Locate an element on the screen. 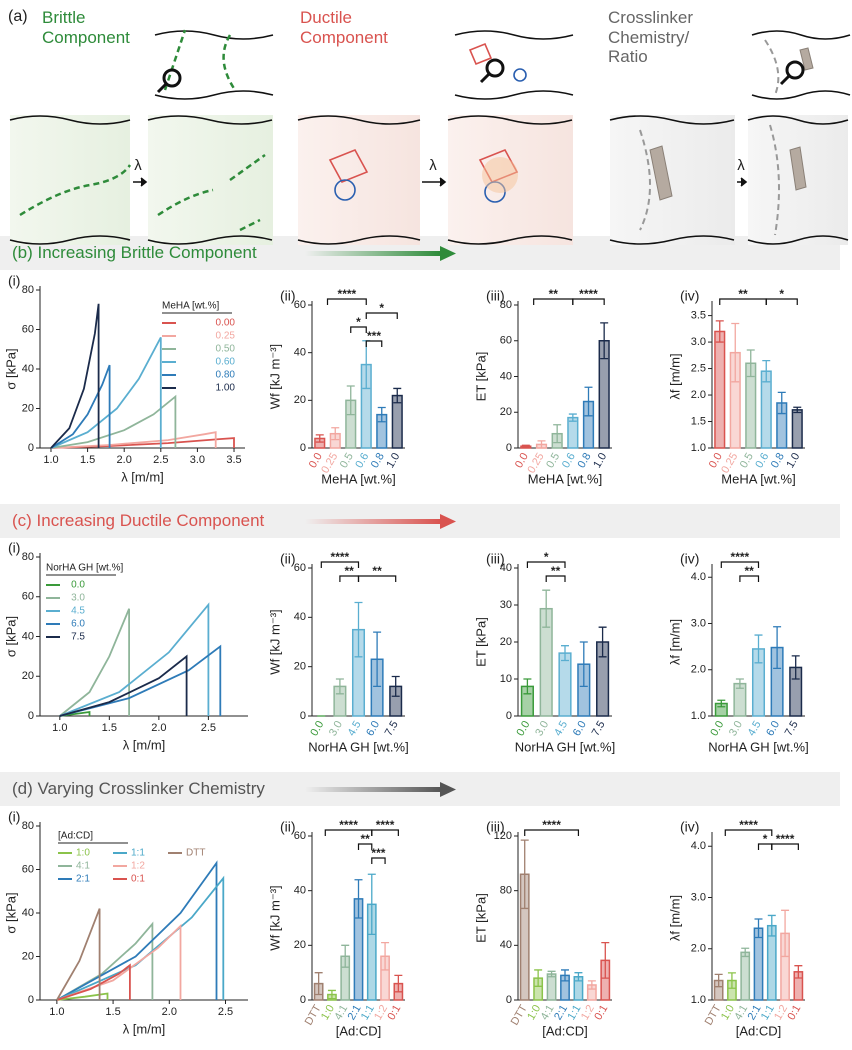 The height and width of the screenshot is (1050, 852). legend-title: MeHA [wt.%] is located at coordinates (190, 306).